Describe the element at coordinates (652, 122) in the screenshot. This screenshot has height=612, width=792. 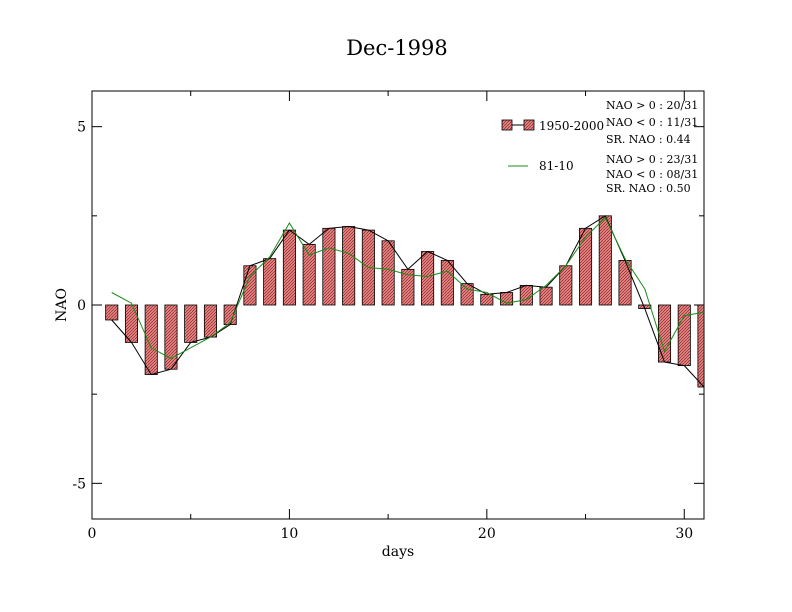
I see `stat-1950-negative: NAO < 0 : 11/31` at that location.